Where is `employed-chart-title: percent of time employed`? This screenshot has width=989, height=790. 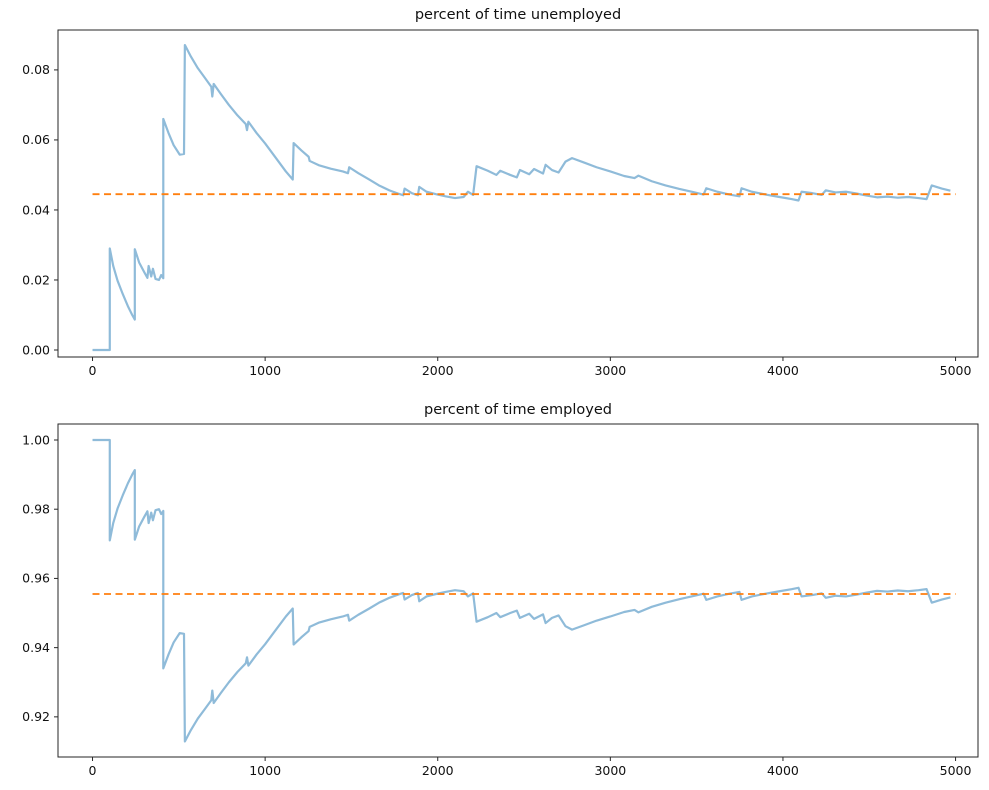
employed-chart-title: percent of time employed is located at coordinates (518, 410).